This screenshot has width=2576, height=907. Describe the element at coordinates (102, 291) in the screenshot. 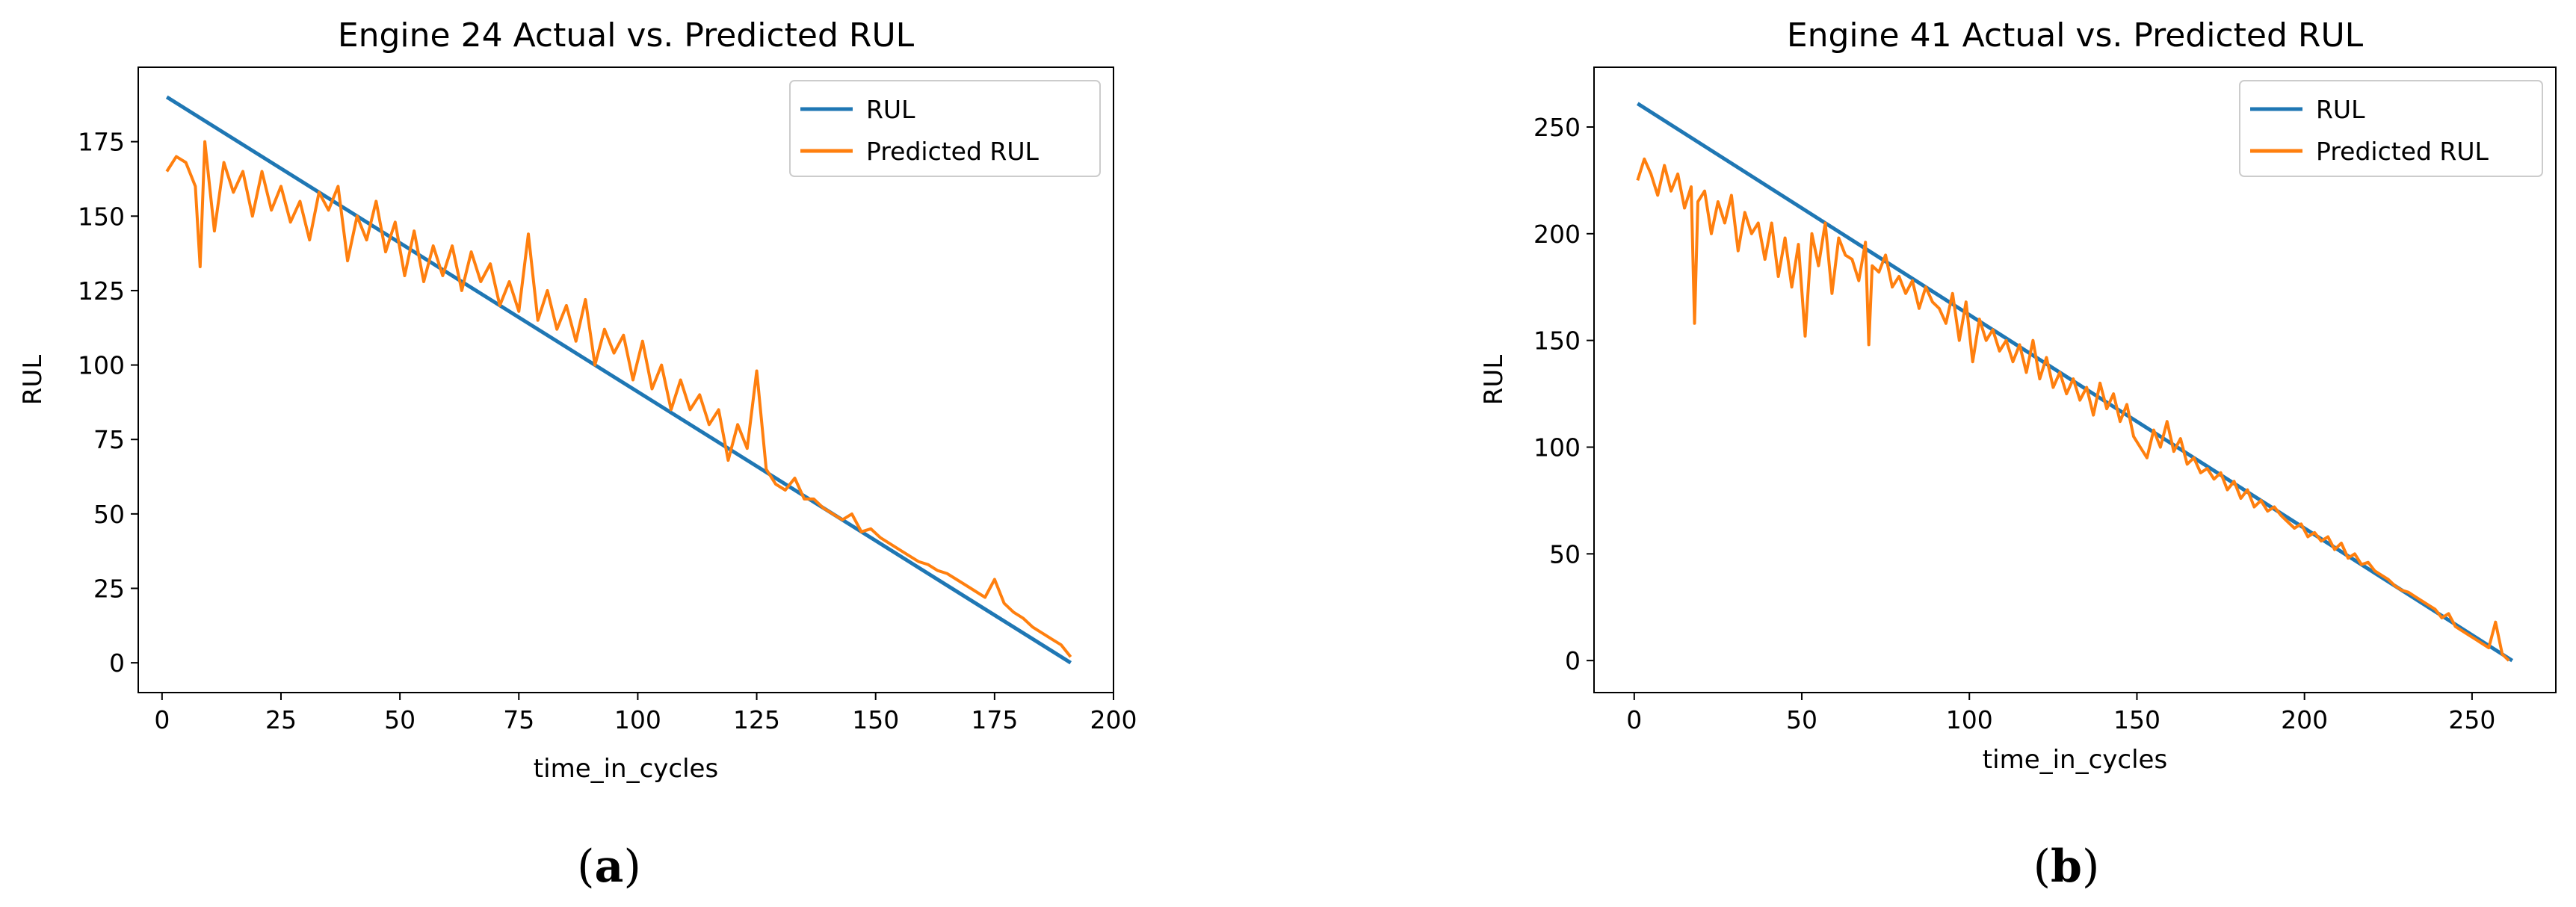

I see `y-tick-label: 125` at that location.